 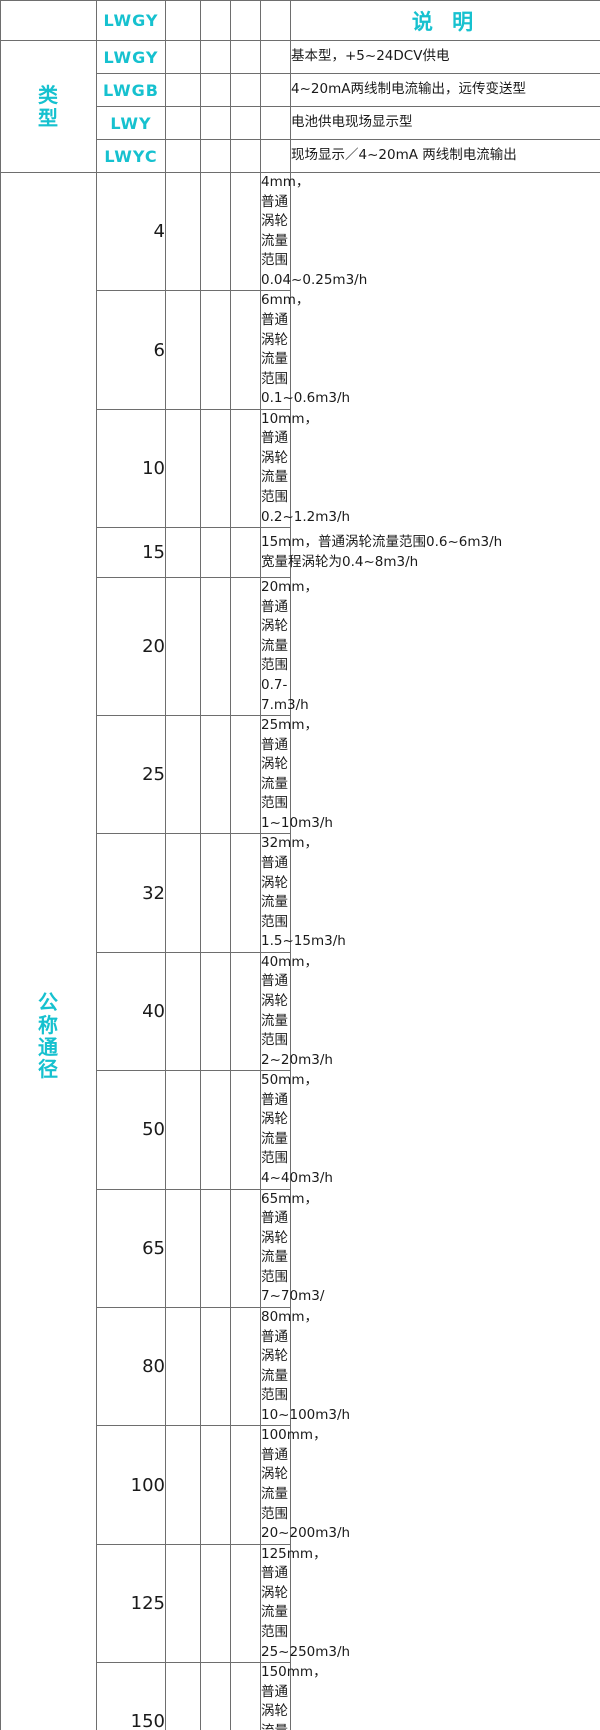 I want to click on code-cell: 80, so click(x=131, y=1366).